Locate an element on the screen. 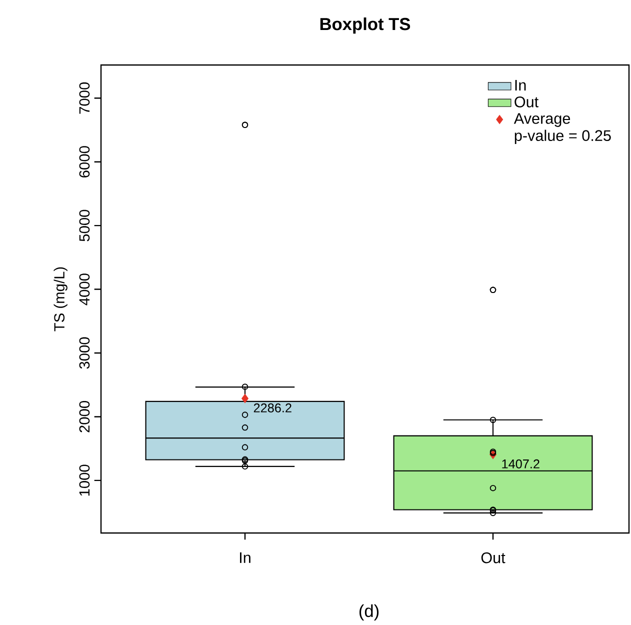  text: (d) is located at coordinates (369, 612).